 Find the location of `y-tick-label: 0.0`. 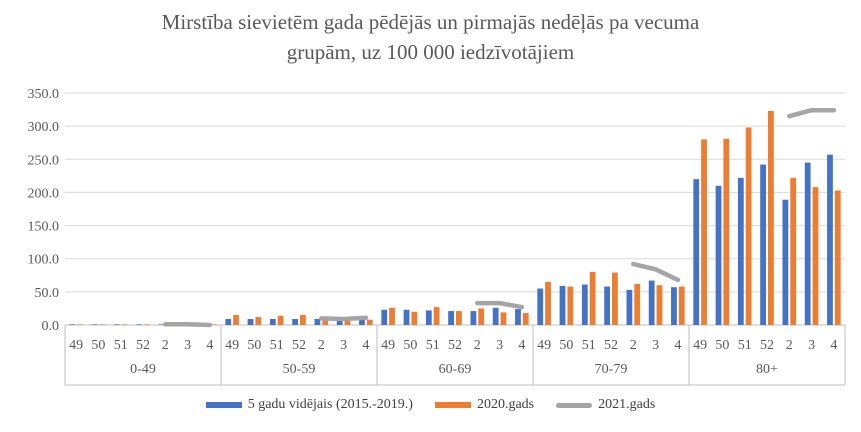

y-tick-label: 0.0 is located at coordinates (51, 326).